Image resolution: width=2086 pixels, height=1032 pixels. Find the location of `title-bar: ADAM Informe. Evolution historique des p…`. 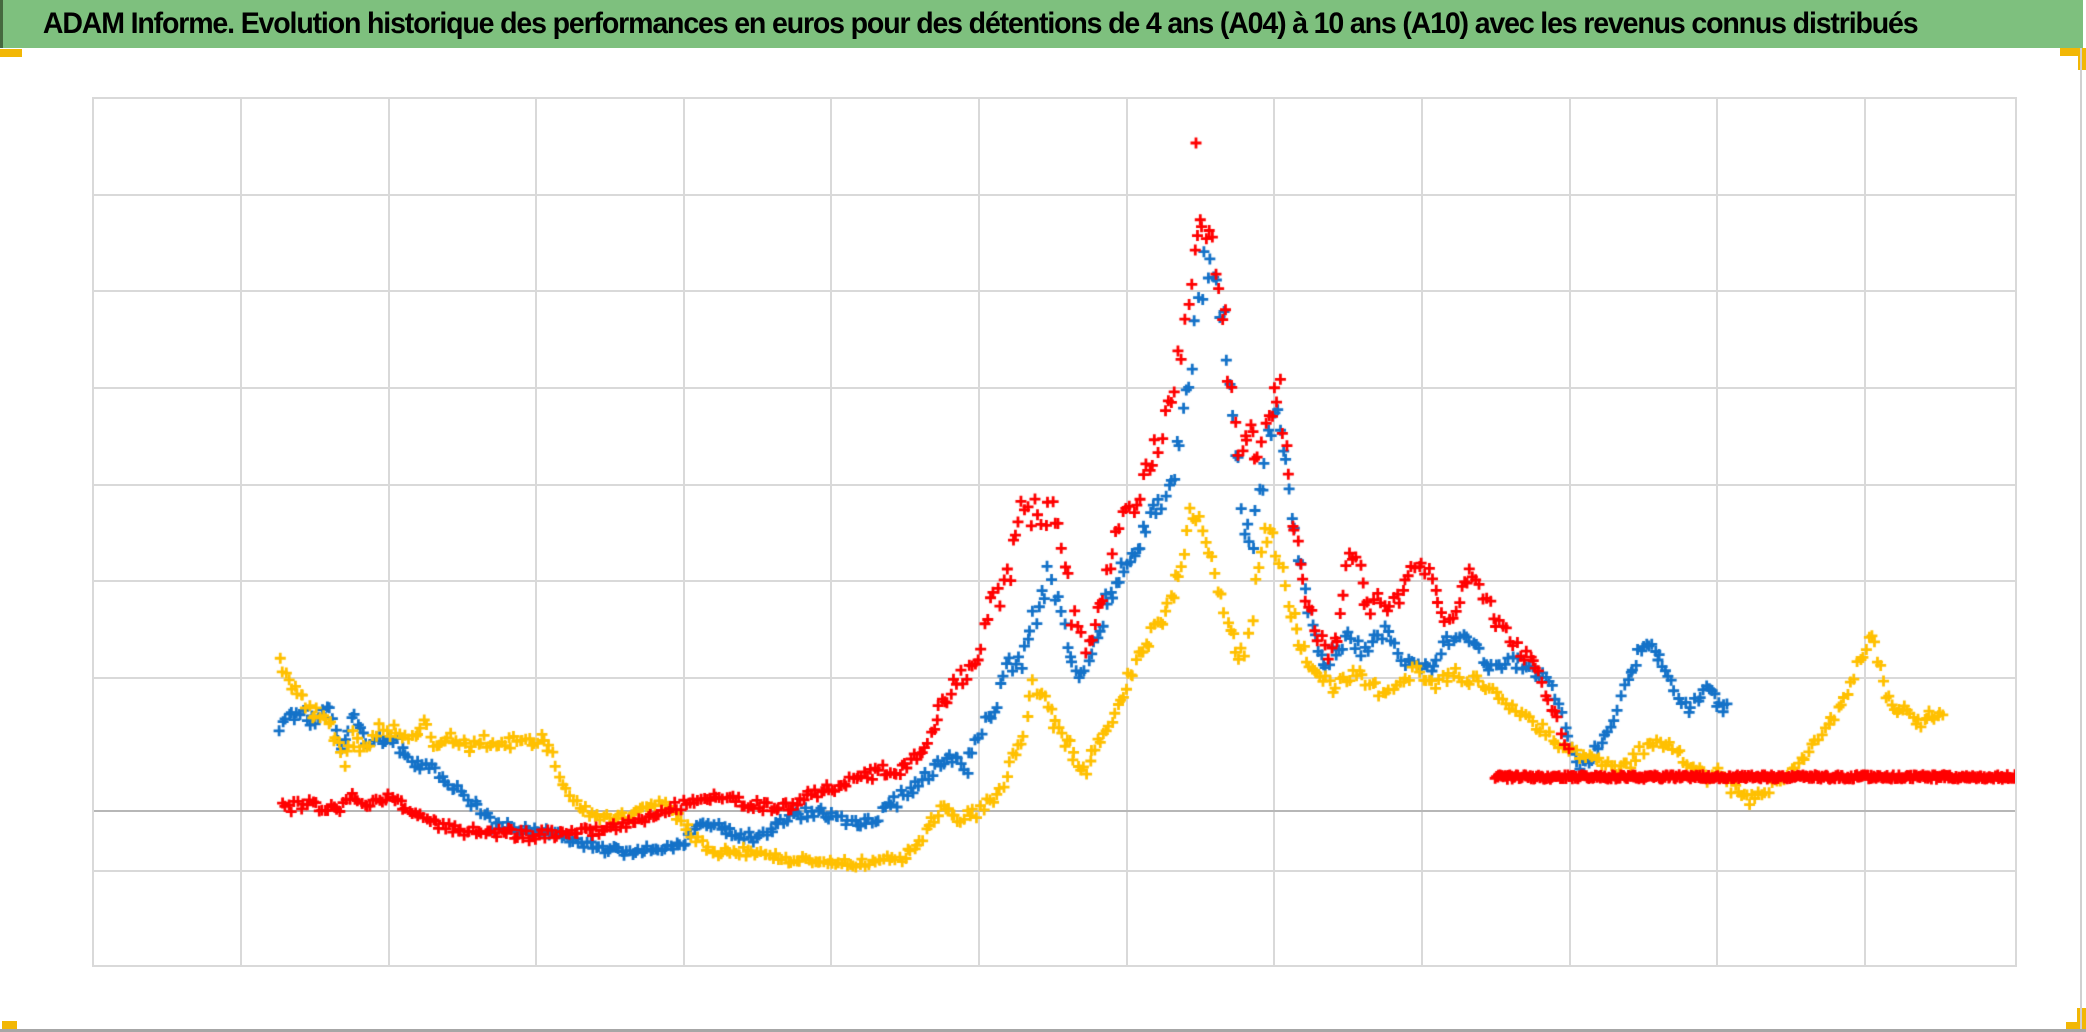

title-bar: ADAM Informe. Evolution historique des p… is located at coordinates (1041, 24).